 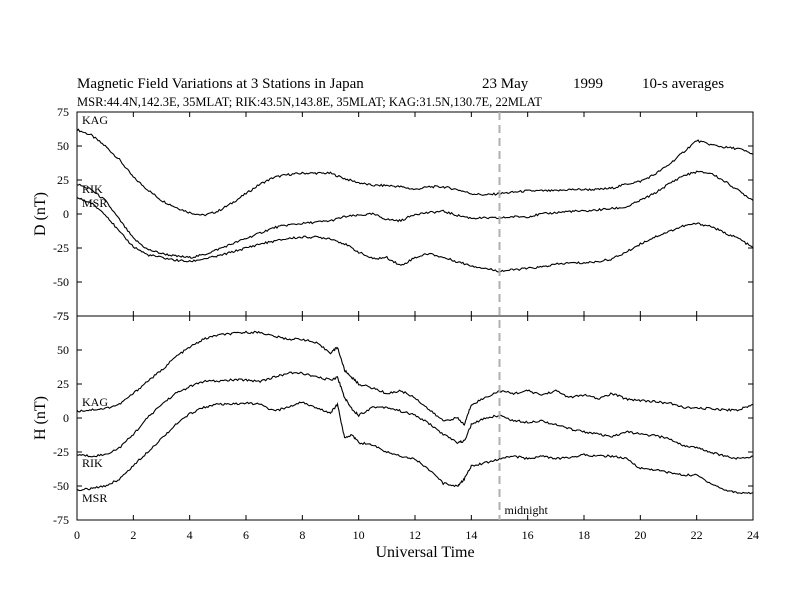 I want to click on d-series-rik, so click(x=415, y=214).